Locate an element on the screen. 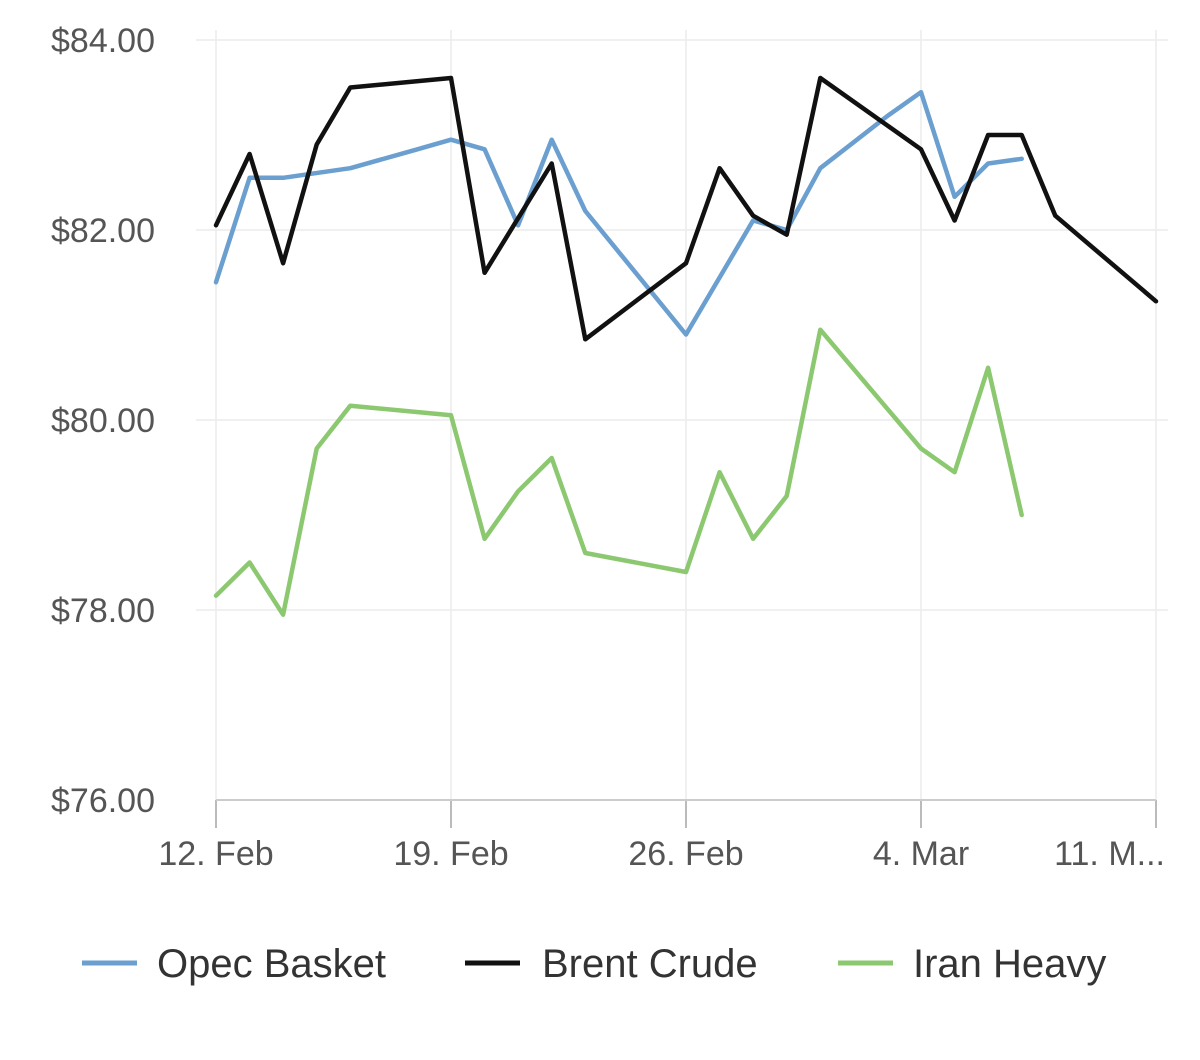 The image size is (1200, 1060). legend-item-opec-basket: Opec Basket is located at coordinates (234, 964).